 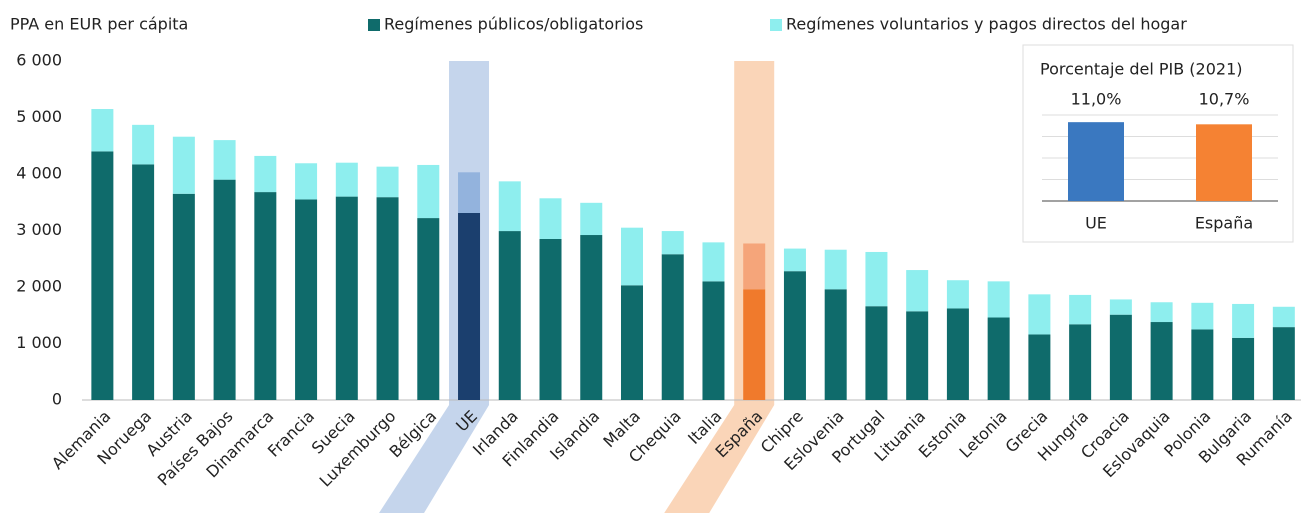 What do you see at coordinates (39, 116) in the screenshot?
I see `y-tick-label: 5 000` at bounding box center [39, 116].